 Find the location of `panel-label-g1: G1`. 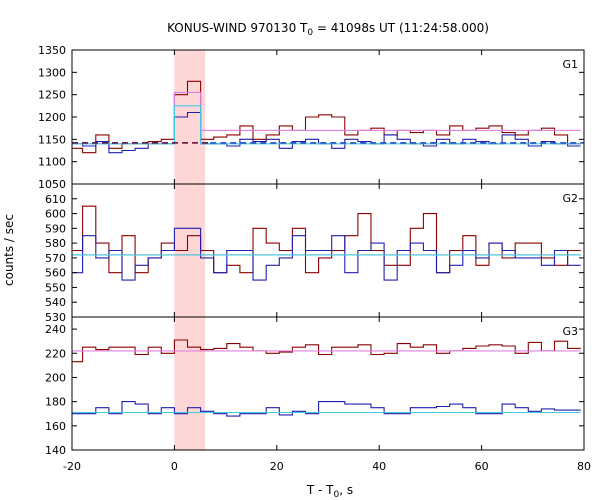

panel-label-g1: G1 is located at coordinates (570, 64).